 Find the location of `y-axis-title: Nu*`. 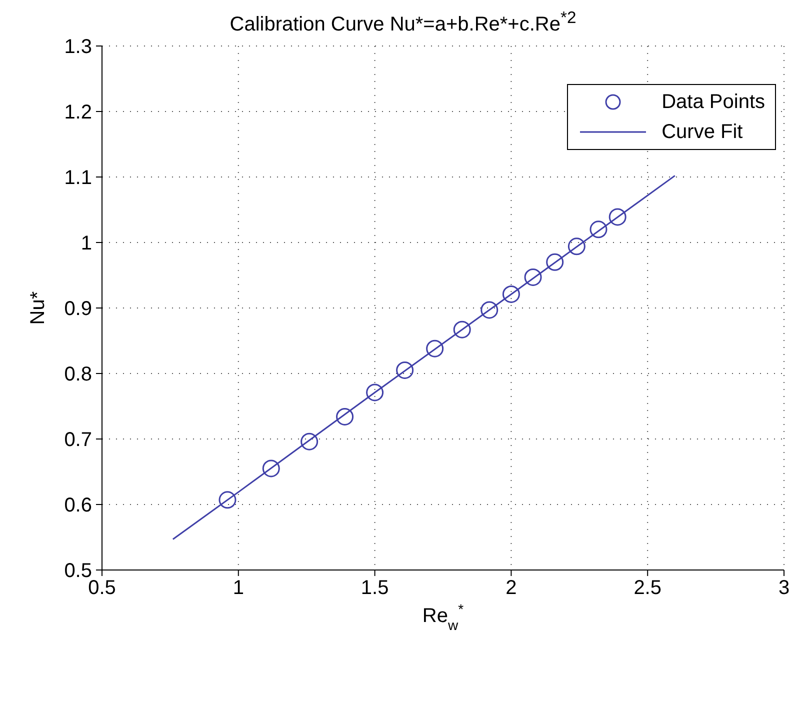

y-axis-title: Nu* is located at coordinates (38, 308).